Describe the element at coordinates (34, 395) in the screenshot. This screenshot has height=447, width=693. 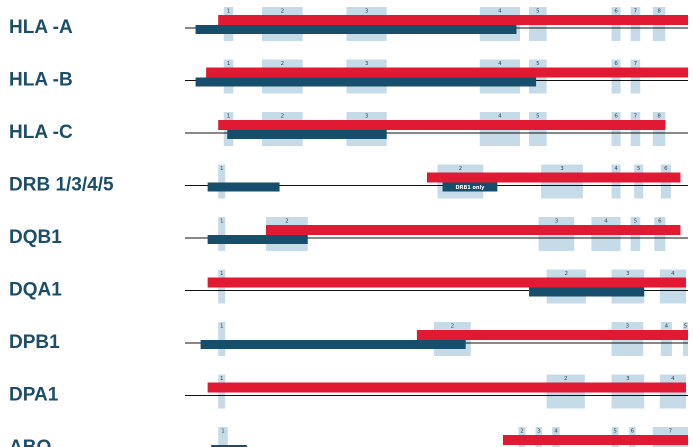
I see `gene-label: DPA1` at that location.